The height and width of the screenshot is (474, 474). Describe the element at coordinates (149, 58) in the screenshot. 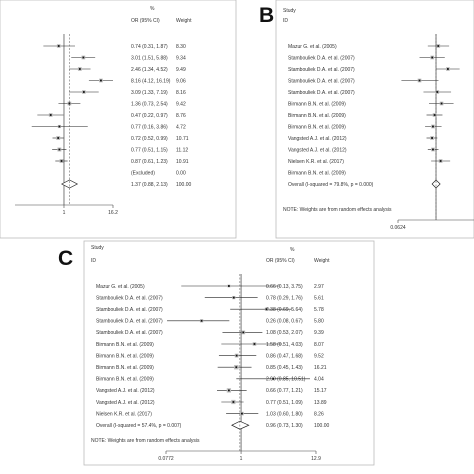

I see `estimate-label: 3.01 (1.51, 5.88)` at that location.